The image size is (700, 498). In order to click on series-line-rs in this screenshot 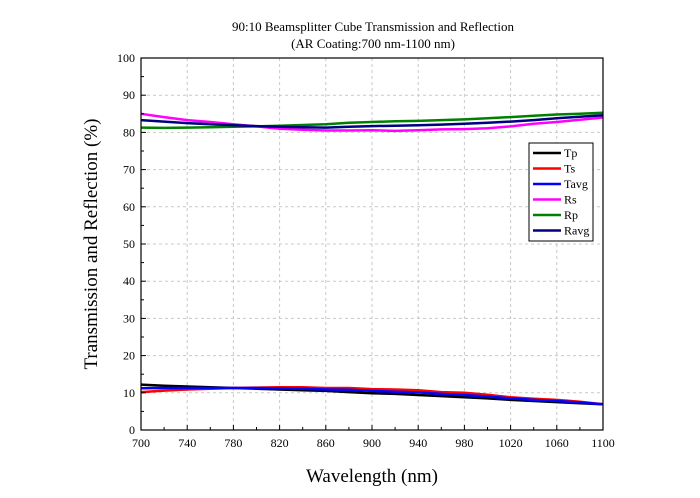, I will do `click(372, 122)`.